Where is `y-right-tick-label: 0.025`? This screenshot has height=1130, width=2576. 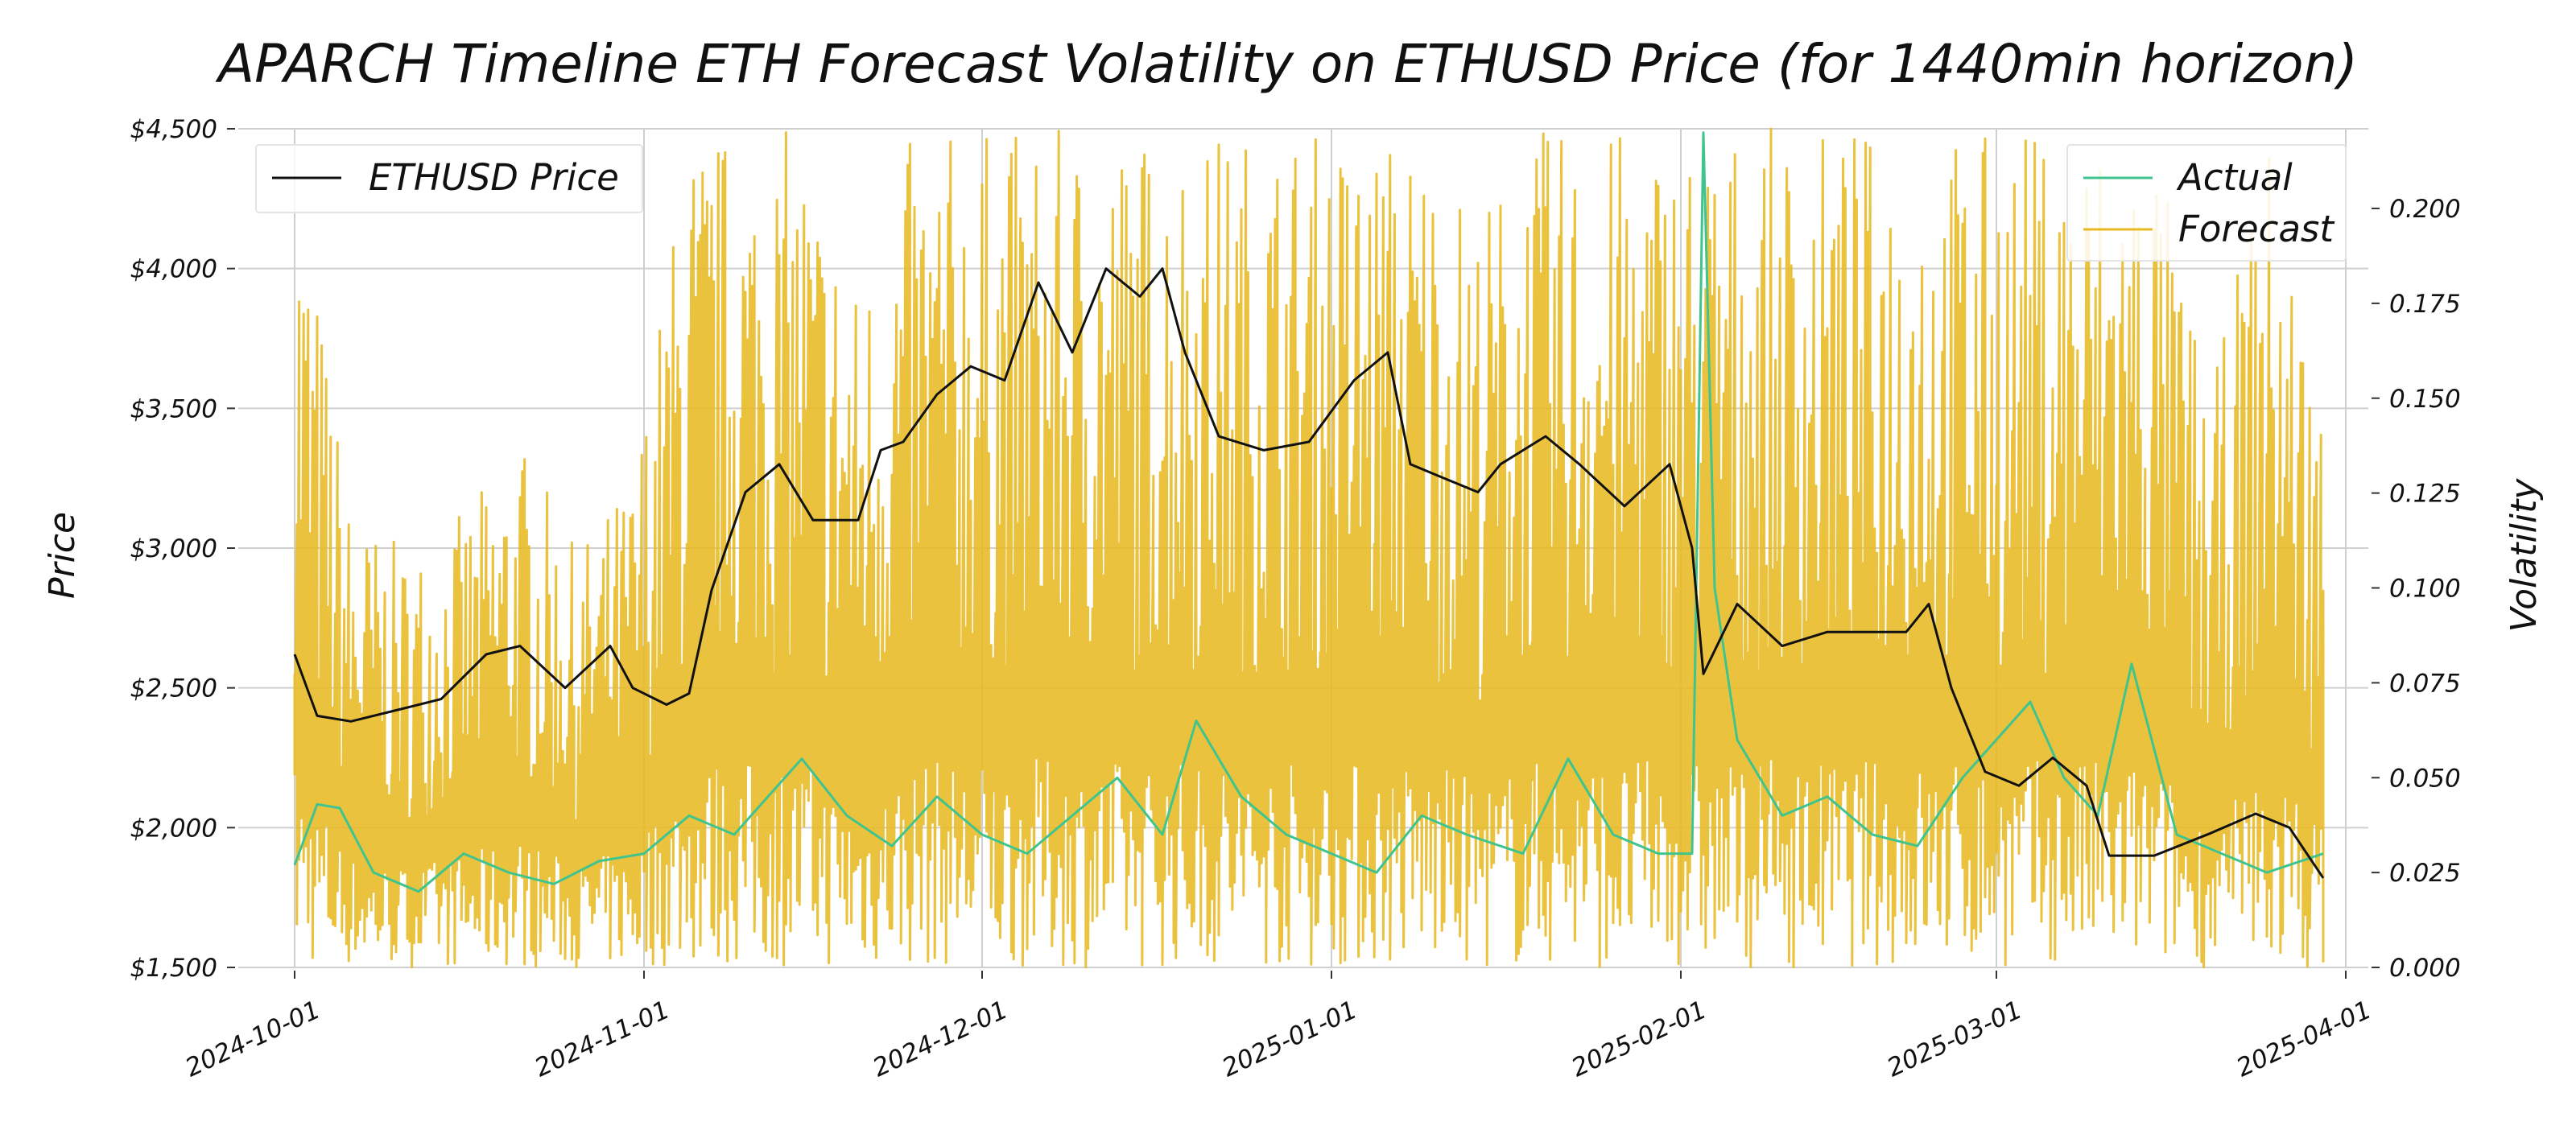 y-right-tick-label: 0.025 is located at coordinates (2425, 873).